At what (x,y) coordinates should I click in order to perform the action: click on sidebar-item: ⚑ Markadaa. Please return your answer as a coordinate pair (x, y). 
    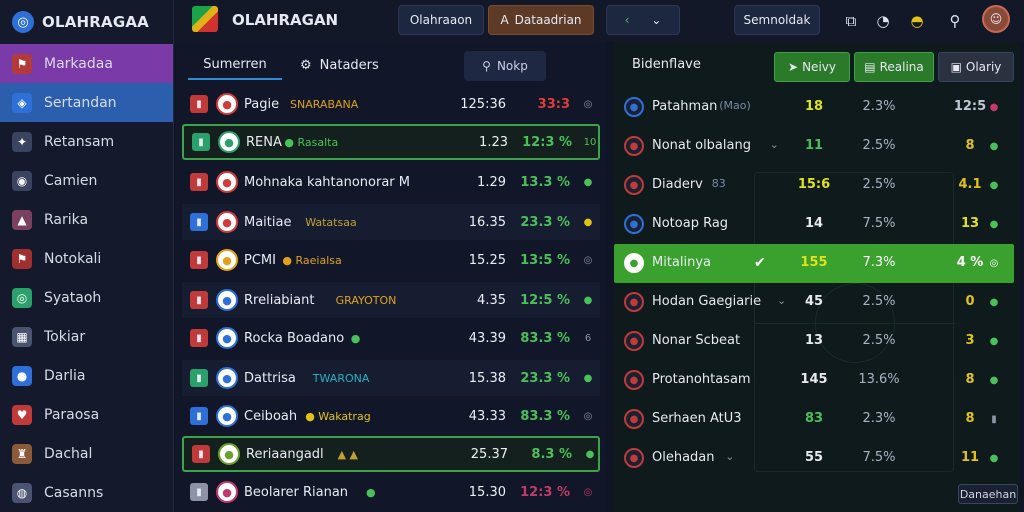
    Looking at the image, I should click on (86, 63).